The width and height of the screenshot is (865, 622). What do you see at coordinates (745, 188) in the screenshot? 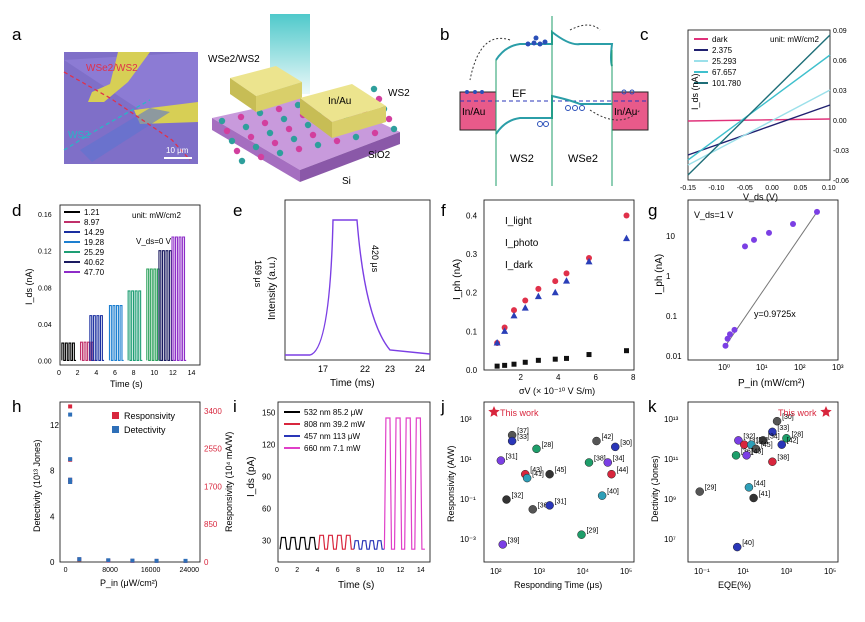
I see `chart-c-xtick: -0.05` at bounding box center [745, 188].